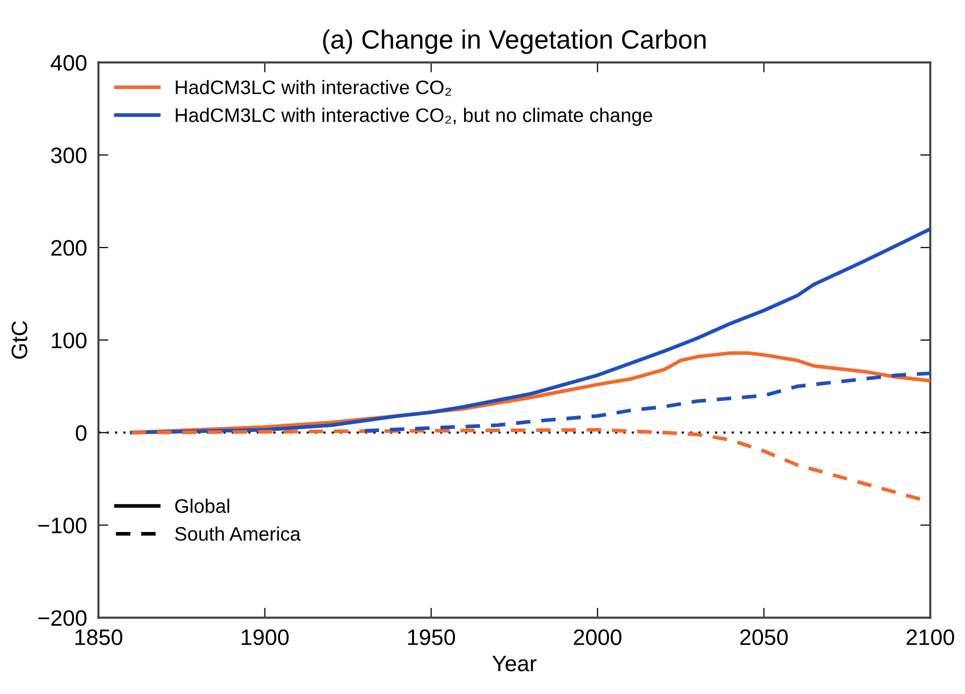  What do you see at coordinates (238, 533) in the screenshot?
I see `annotation: South America` at bounding box center [238, 533].